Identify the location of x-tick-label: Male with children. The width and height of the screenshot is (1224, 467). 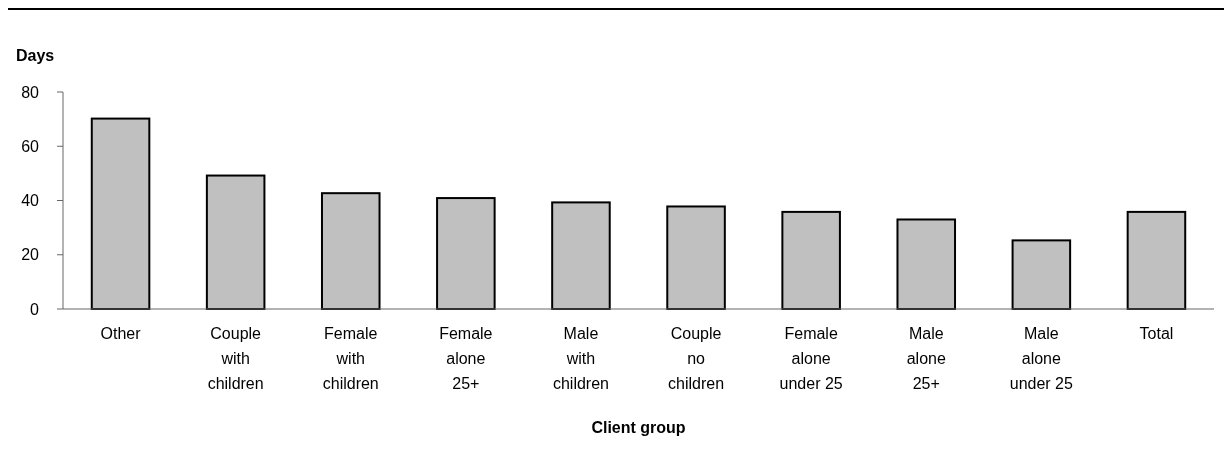
(580, 358).